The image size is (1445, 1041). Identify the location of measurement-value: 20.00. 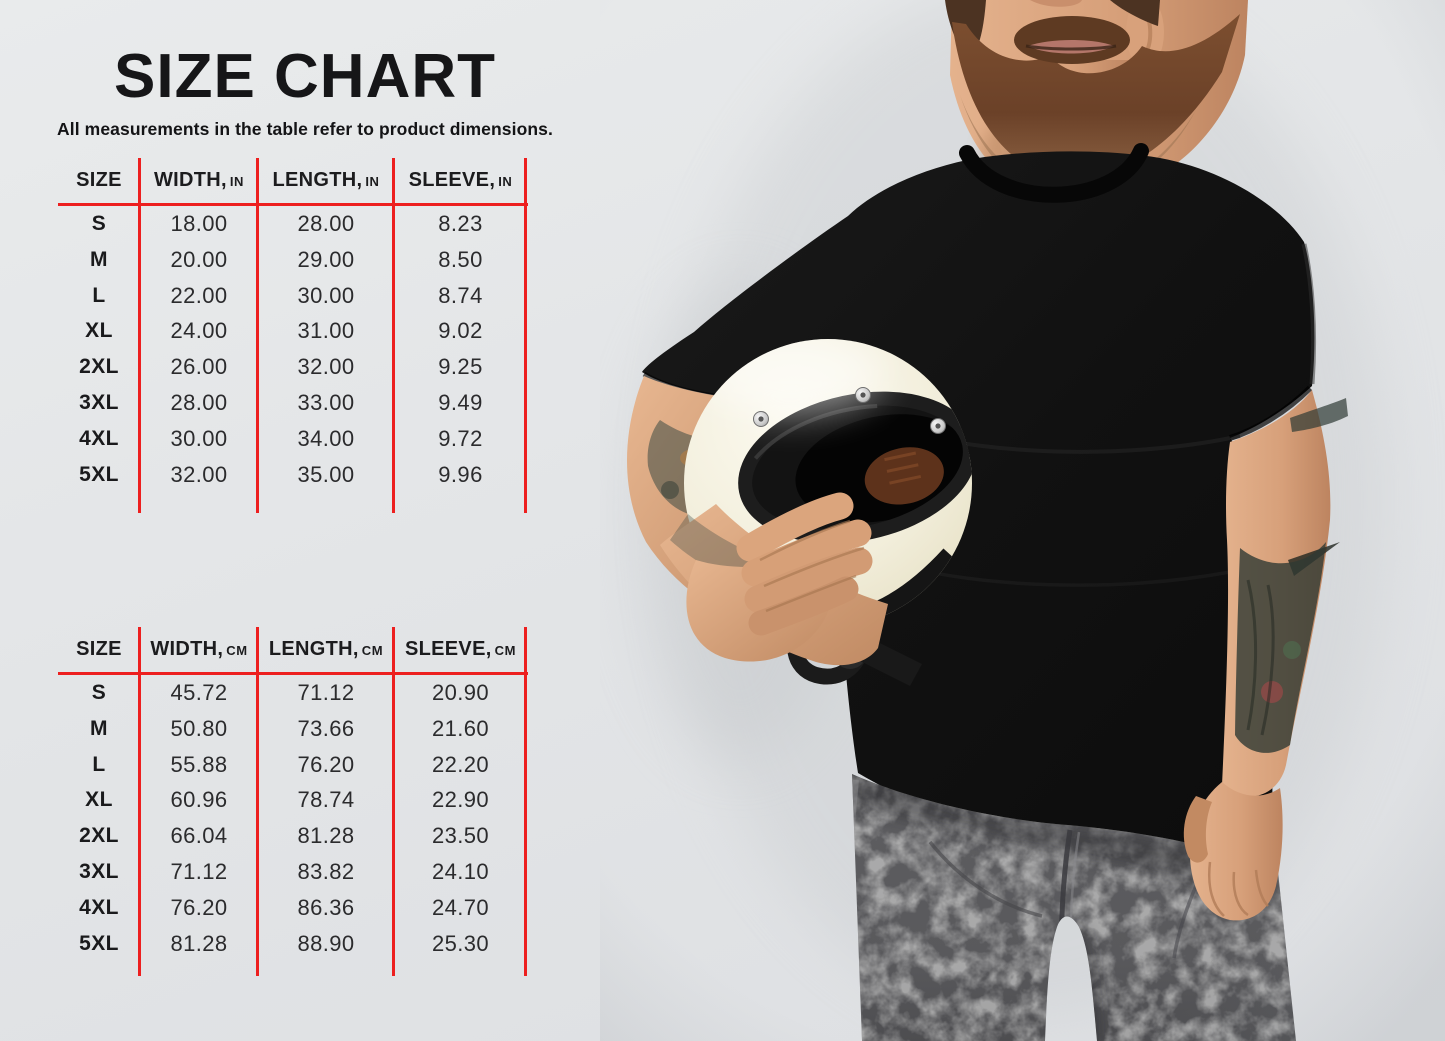
(199, 259).